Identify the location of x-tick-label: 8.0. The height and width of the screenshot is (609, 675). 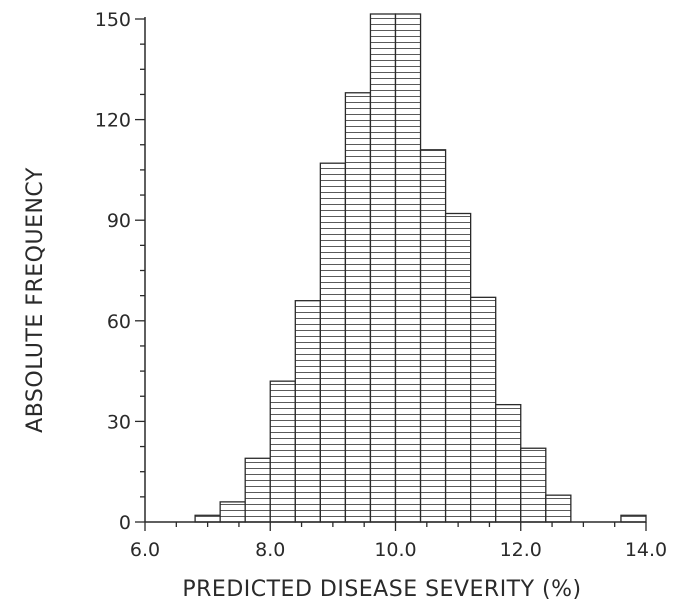
(270, 550).